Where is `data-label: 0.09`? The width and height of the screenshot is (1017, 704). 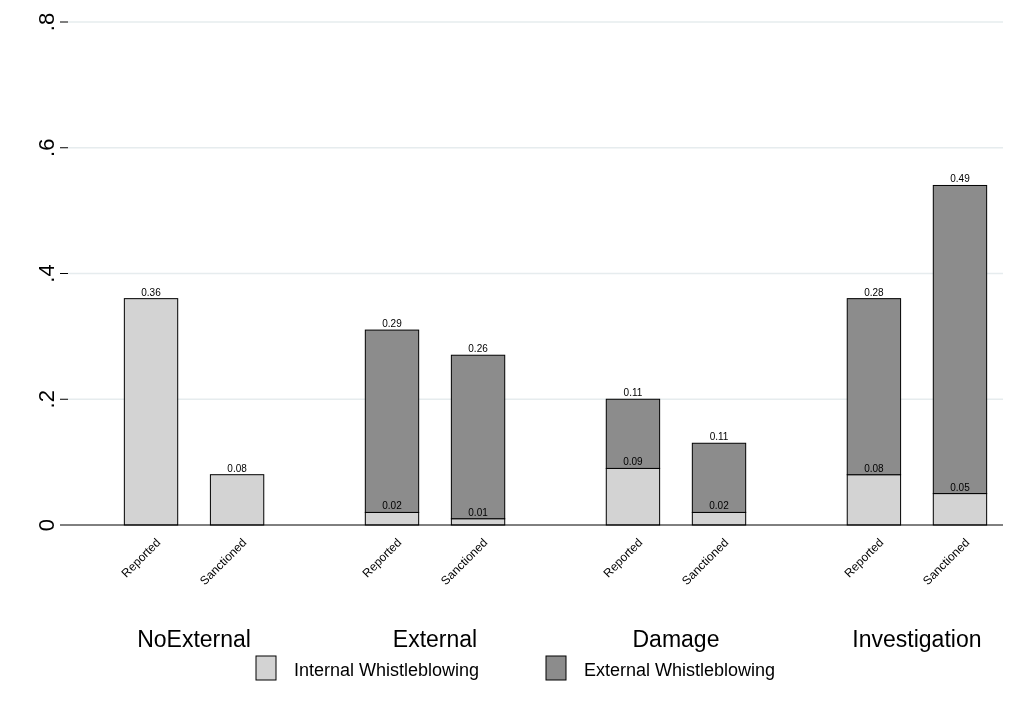
data-label: 0.09 is located at coordinates (633, 462).